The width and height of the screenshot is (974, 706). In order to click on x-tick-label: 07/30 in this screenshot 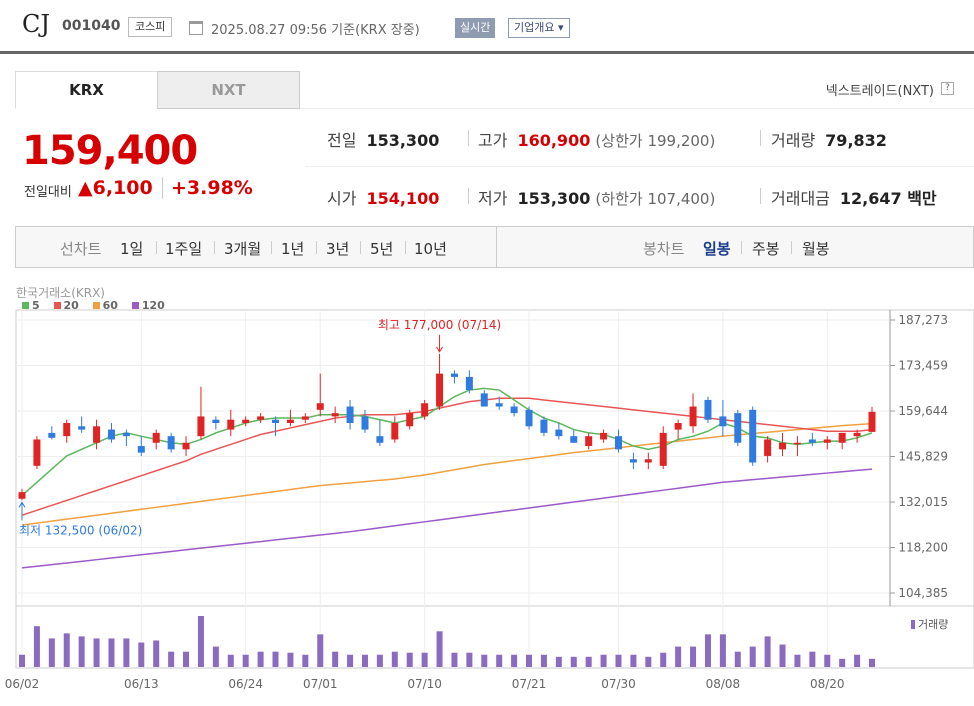, I will do `click(618, 684)`.